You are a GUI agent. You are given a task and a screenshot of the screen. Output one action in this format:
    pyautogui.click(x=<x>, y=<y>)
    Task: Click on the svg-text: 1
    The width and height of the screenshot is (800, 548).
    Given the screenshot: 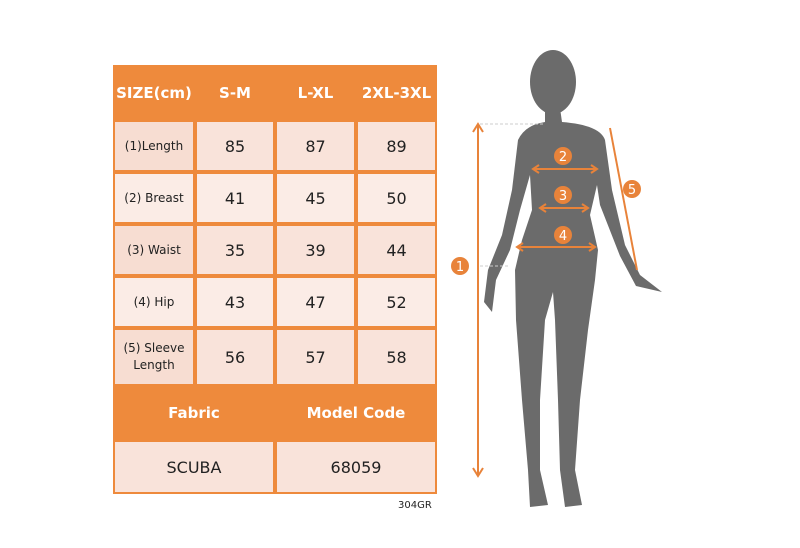 What is the action you would take?
    pyautogui.click(x=460, y=267)
    